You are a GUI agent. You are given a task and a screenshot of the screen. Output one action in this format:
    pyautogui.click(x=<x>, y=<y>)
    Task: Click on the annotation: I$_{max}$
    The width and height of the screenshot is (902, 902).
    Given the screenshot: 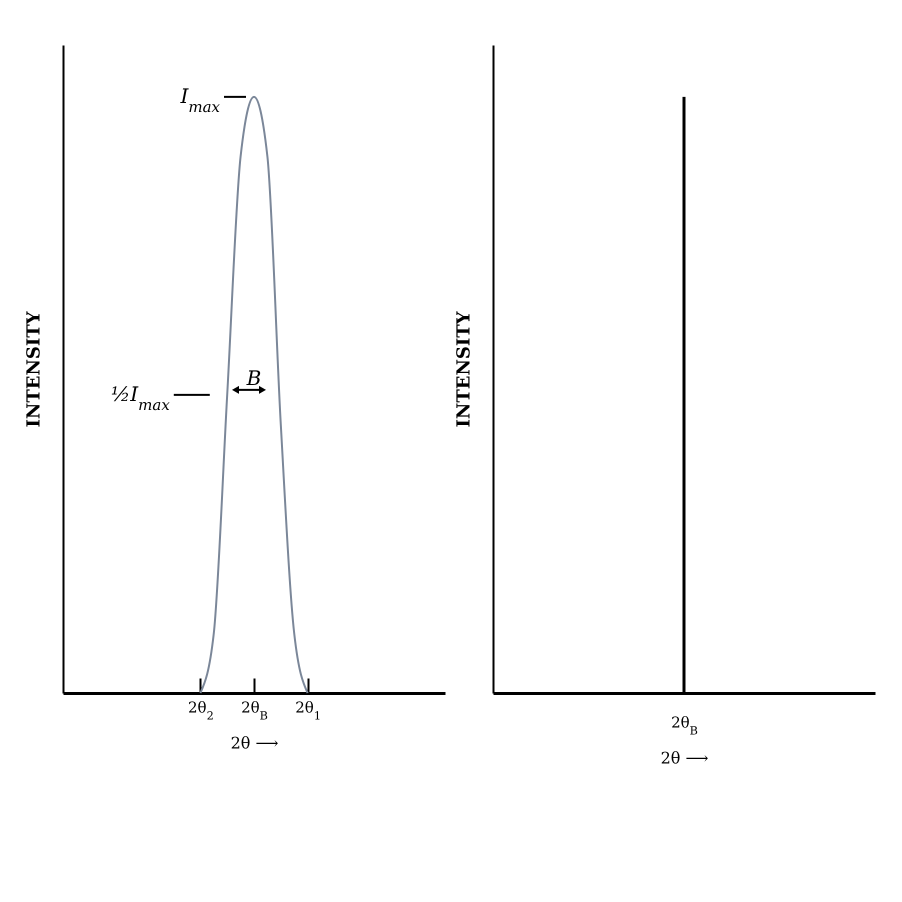 What is the action you would take?
    pyautogui.click(x=200, y=100)
    